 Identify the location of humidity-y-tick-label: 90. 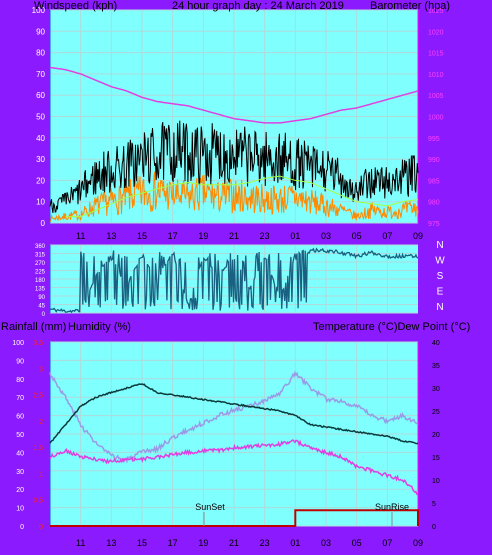
(20, 361).